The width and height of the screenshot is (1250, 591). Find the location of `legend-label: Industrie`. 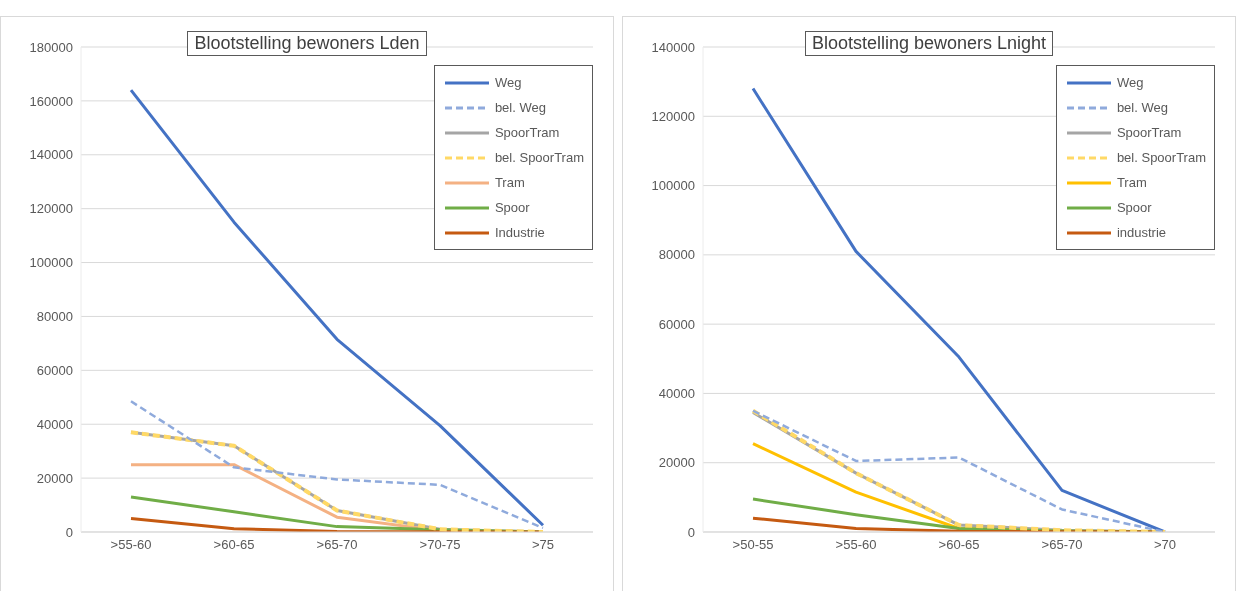

legend-label: Industrie is located at coordinates (519, 232).